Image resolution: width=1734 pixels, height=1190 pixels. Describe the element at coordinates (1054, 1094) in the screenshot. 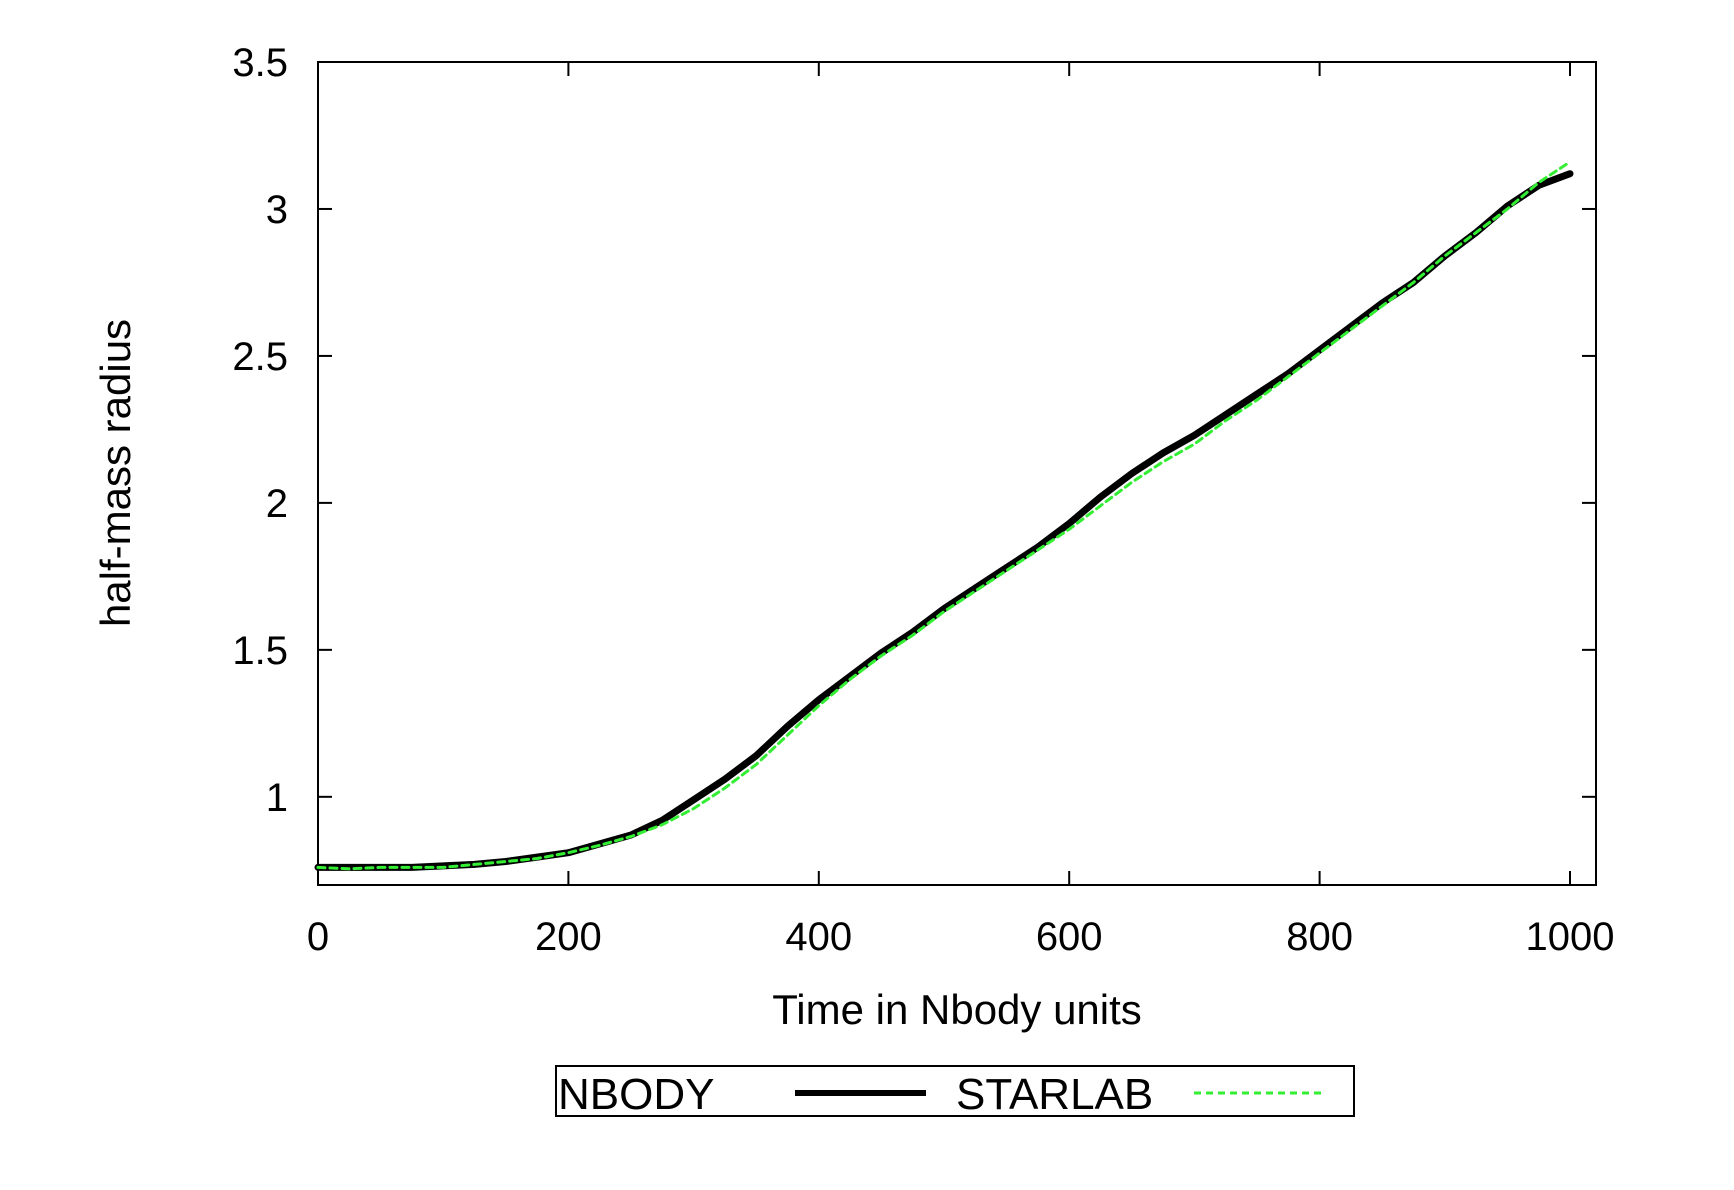

I see `legend-label-starlab: STARLAB` at that location.